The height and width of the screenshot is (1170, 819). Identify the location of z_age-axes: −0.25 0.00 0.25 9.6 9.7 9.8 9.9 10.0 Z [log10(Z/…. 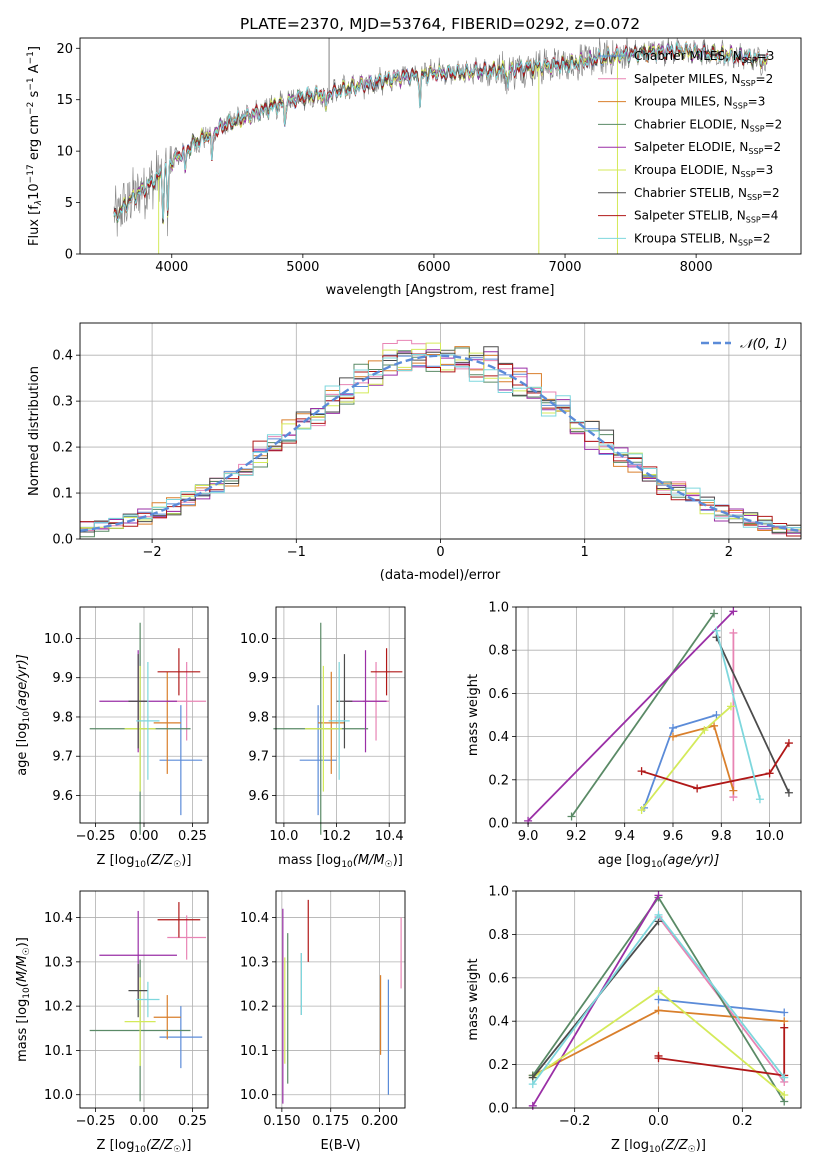
(112, 738).